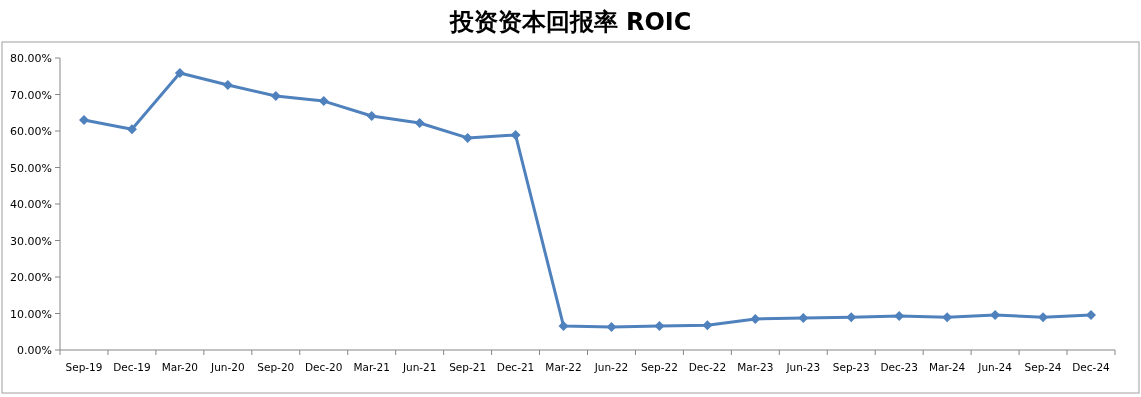 The image size is (1141, 397). What do you see at coordinates (31, 58) in the screenshot?
I see `y-tick-label: 80.00%` at bounding box center [31, 58].